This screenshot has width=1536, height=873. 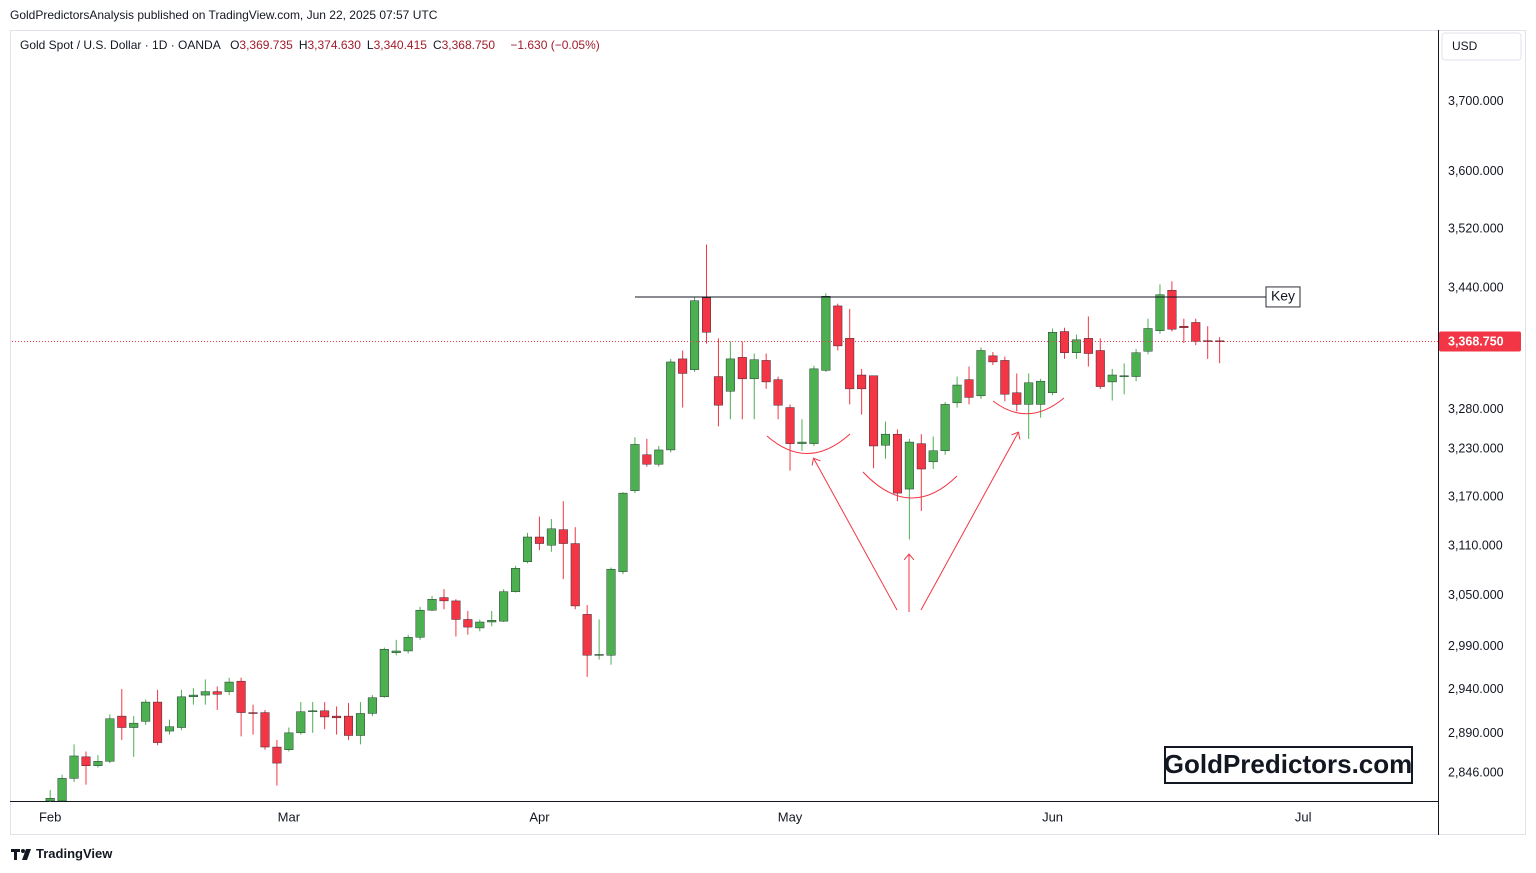 I want to click on y-tick-label: 3,110.000, so click(x=1475, y=545).